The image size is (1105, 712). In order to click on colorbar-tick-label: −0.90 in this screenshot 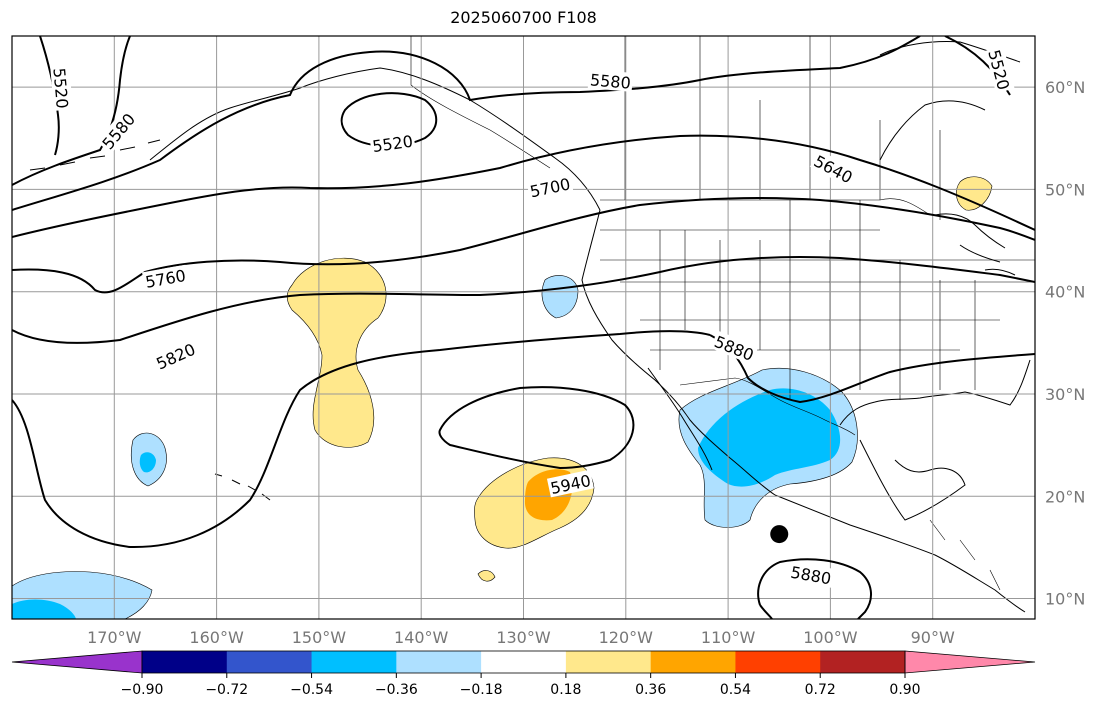, I will do `click(142, 690)`.